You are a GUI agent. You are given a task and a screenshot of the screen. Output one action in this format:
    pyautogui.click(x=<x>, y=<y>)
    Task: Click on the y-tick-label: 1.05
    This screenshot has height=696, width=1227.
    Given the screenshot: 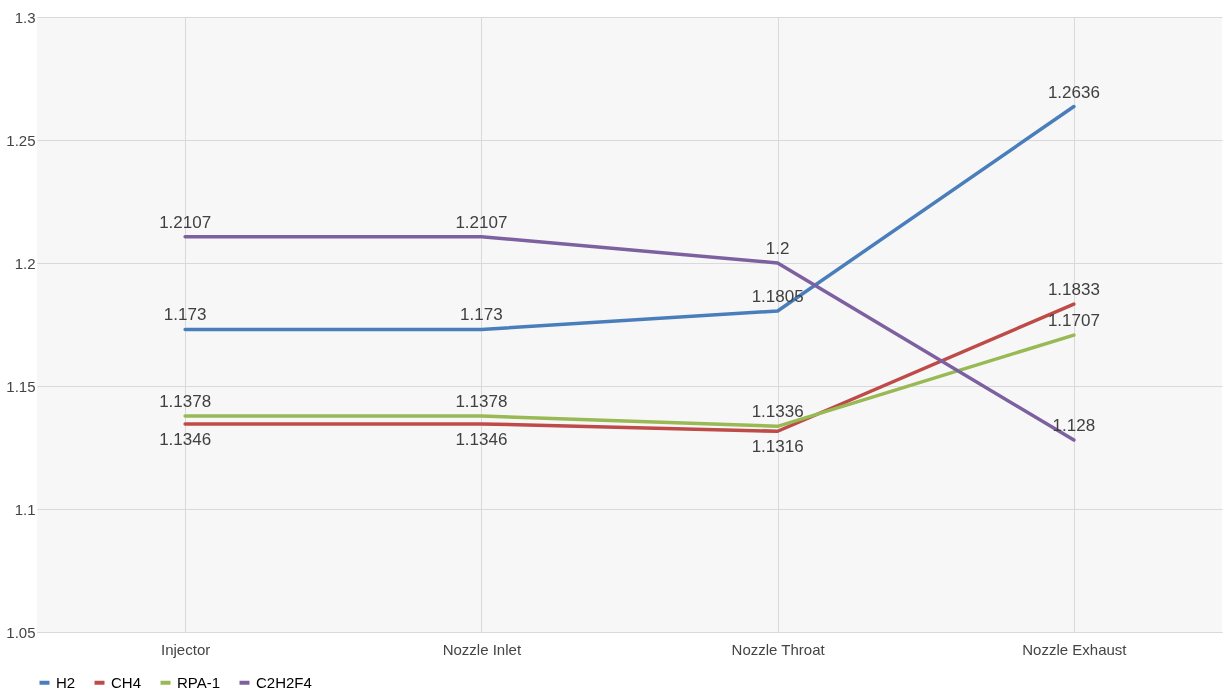 What is the action you would take?
    pyautogui.click(x=21, y=632)
    